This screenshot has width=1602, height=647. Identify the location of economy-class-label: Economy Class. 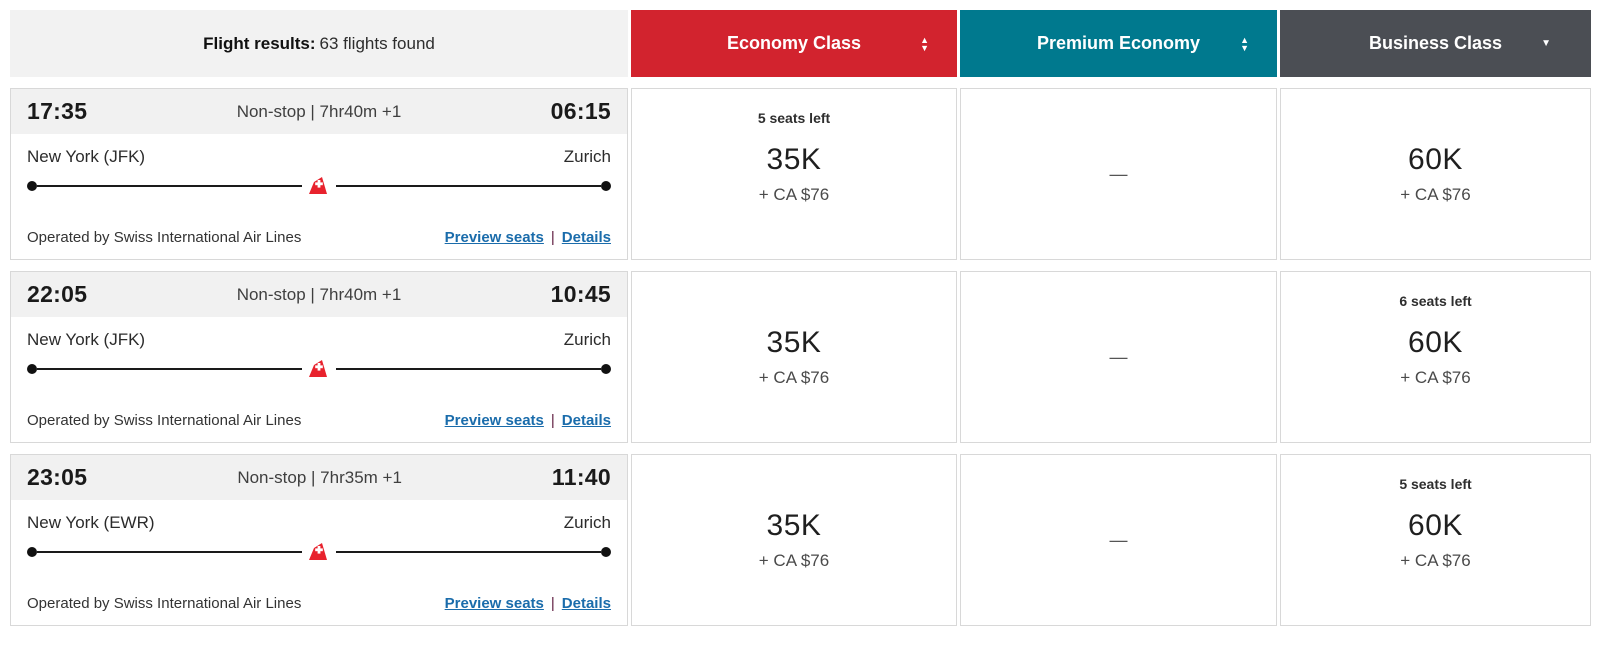
(794, 43).